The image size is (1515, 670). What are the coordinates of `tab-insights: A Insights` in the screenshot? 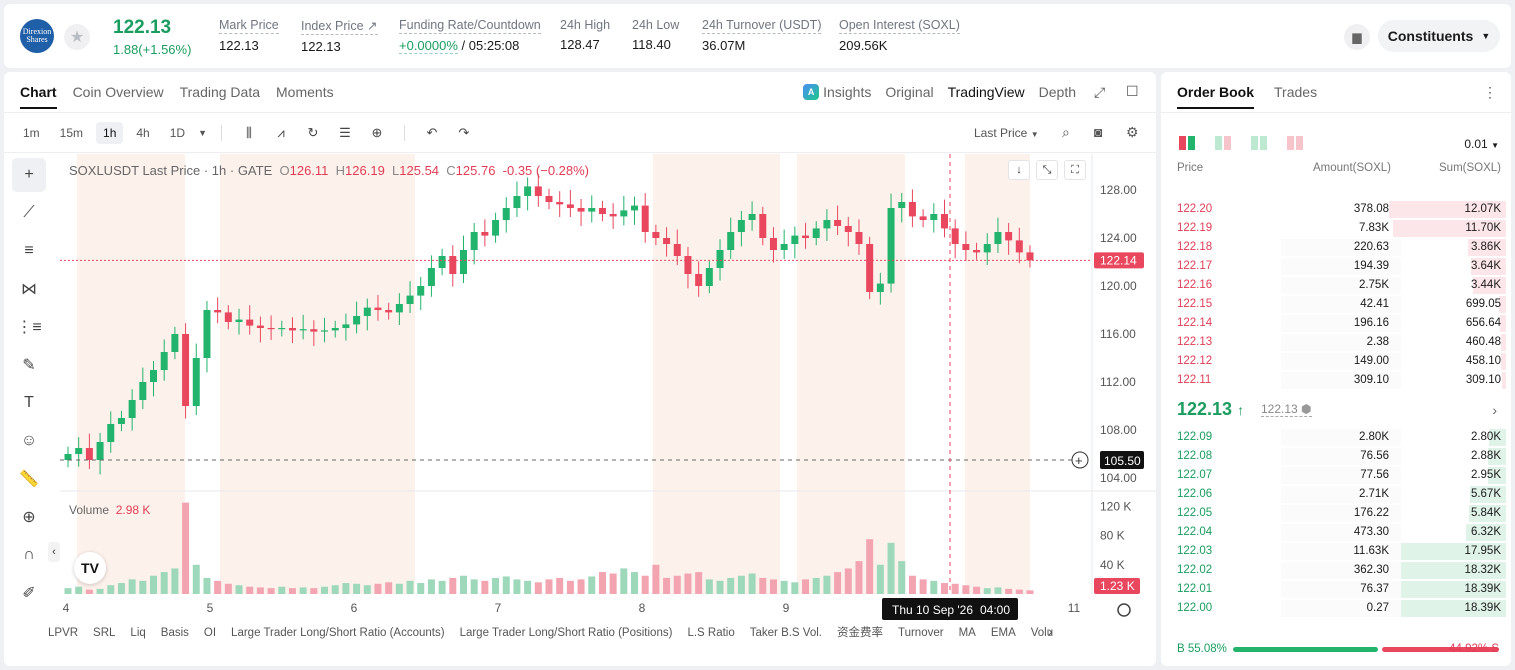 It's located at (837, 92).